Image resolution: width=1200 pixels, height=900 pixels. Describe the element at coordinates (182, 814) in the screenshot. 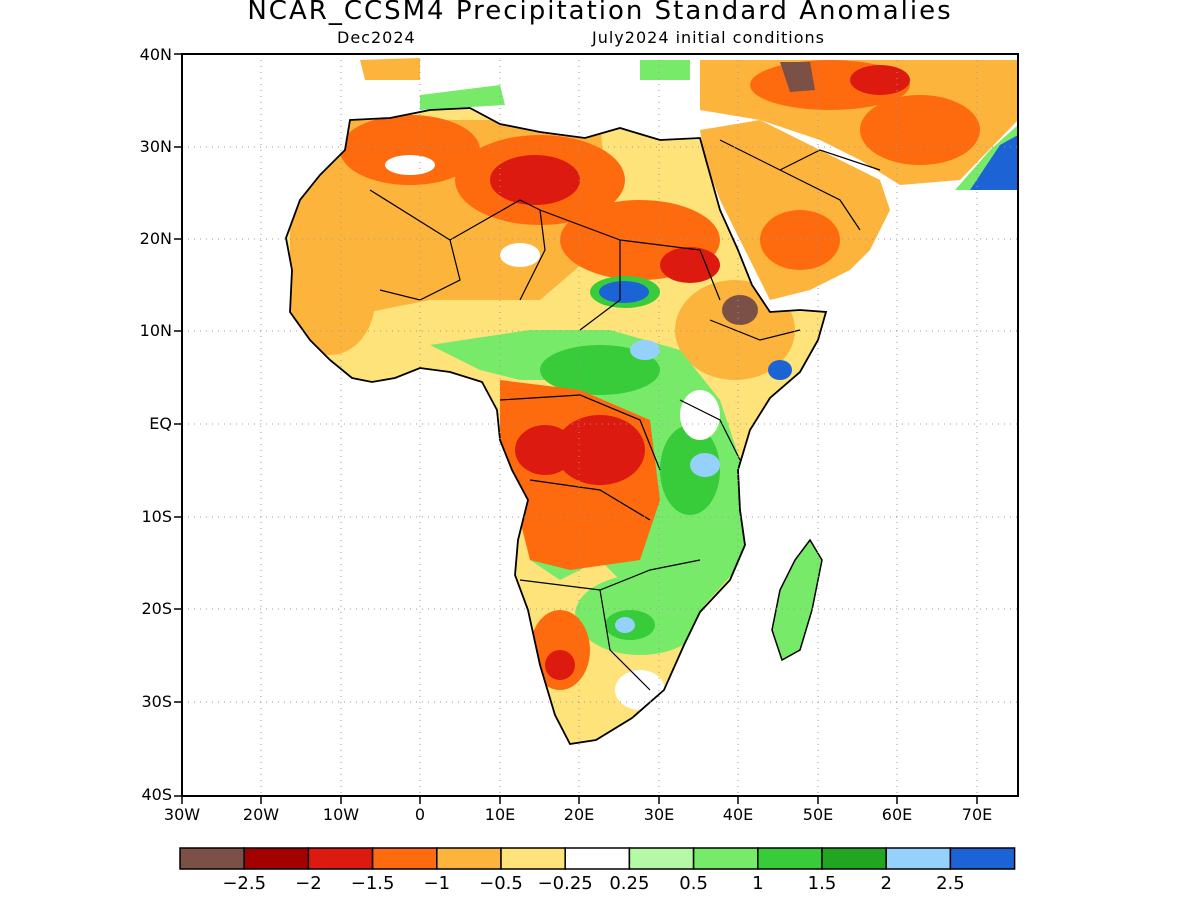

I see `lon-label: 30W` at that location.